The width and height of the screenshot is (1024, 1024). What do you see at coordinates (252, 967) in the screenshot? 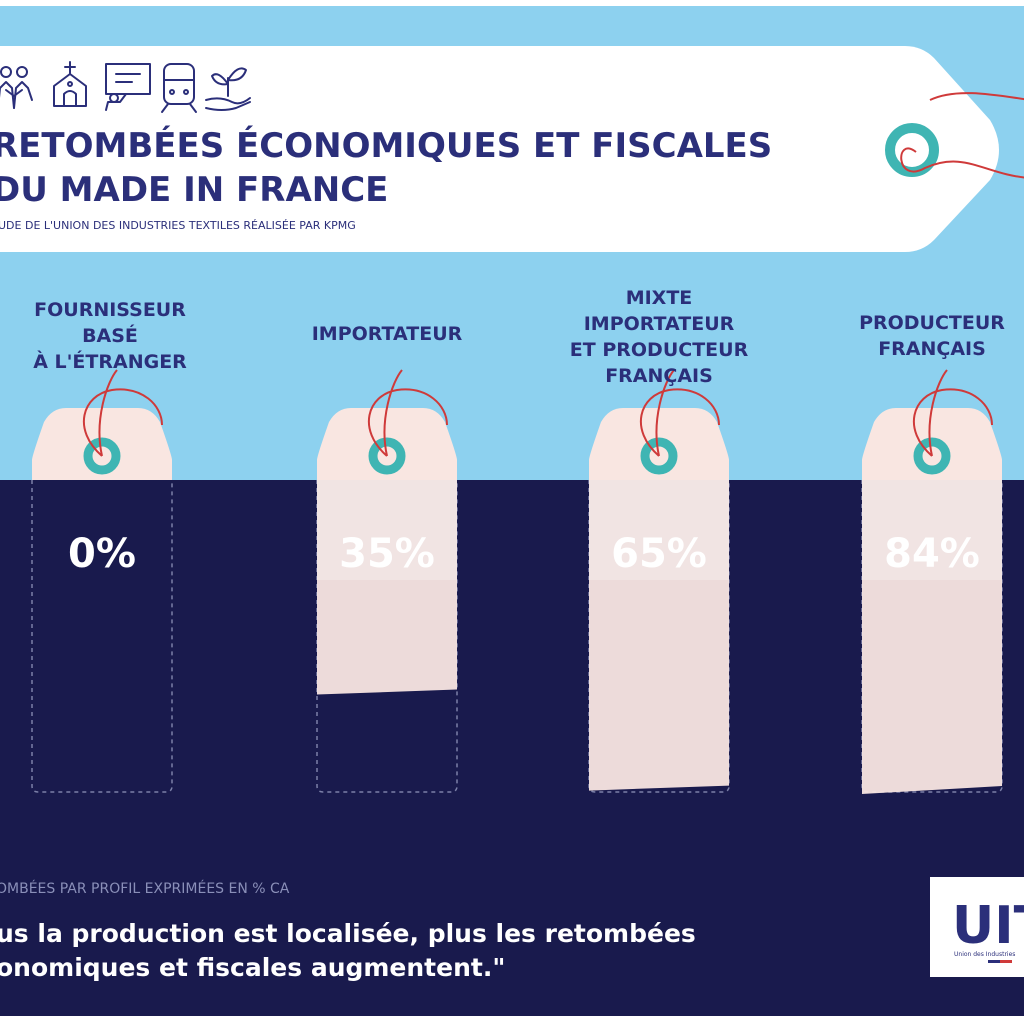
I see `quote-line2: onomiques et fiscales augmentent."` at bounding box center [252, 967].